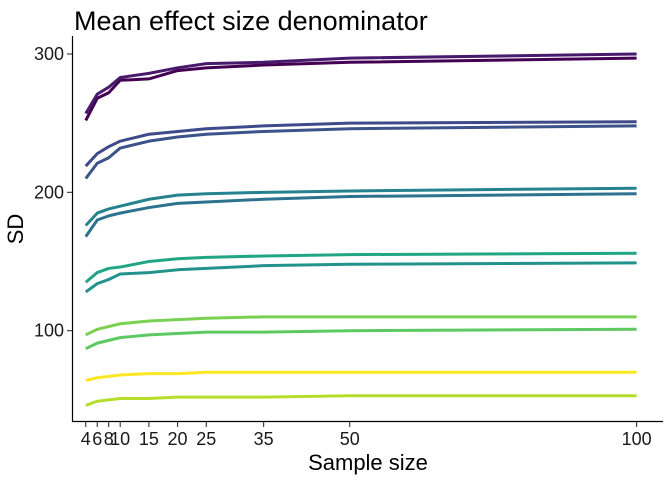 The height and width of the screenshot is (480, 672). Describe the element at coordinates (49, 192) in the screenshot. I see `y-tick-label: 200` at that location.